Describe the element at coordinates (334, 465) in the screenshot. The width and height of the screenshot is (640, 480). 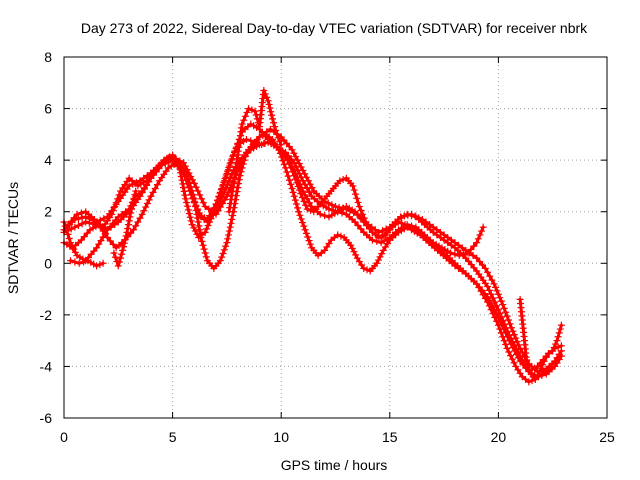
I see `x-axis-label: GPS time / hours` at that location.